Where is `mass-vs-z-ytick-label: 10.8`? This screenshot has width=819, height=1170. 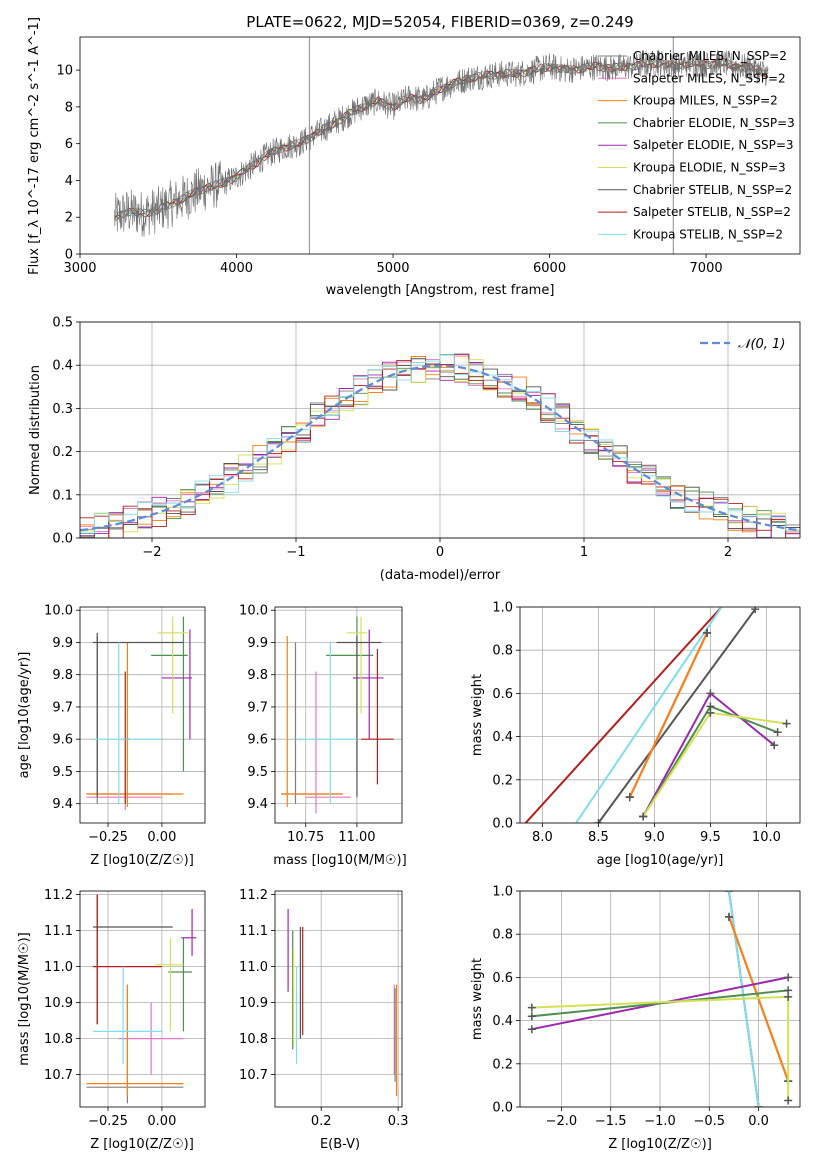 mass-vs-z-ytick-label: 10.8 is located at coordinates (58, 1039).